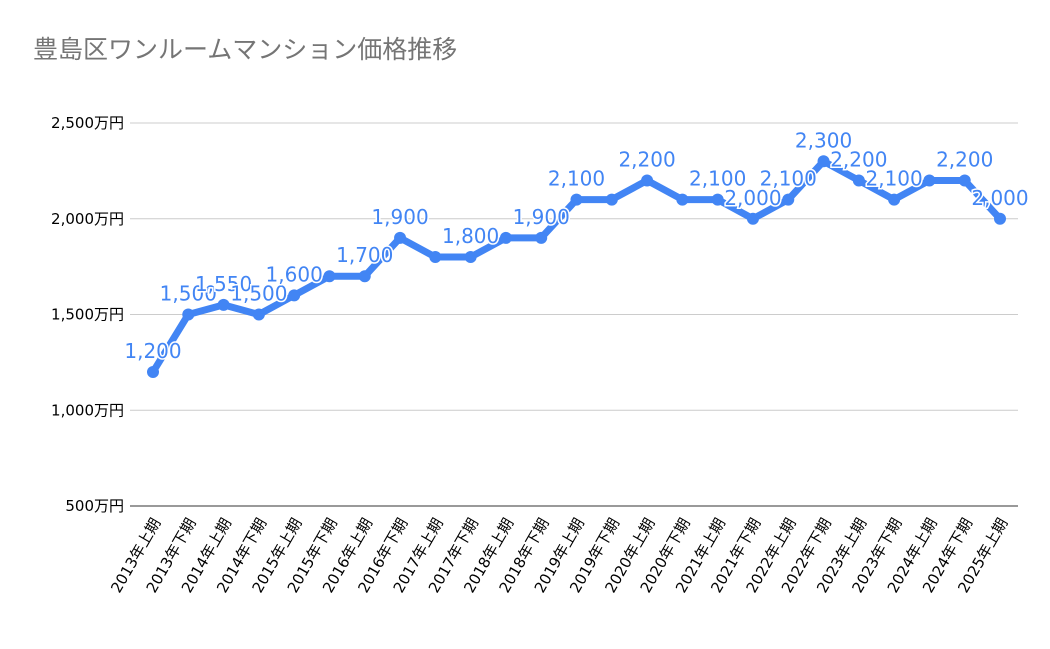  What do you see at coordinates (152, 351) in the screenshot?
I see `data-label: 1,200` at bounding box center [152, 351].